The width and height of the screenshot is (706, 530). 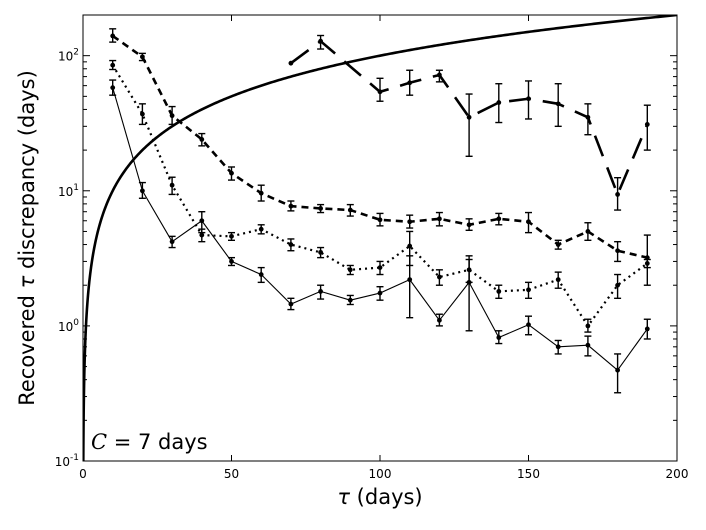 I want to click on y-axis-label: Recovered τ discrepancy (days), so click(x=27, y=238).